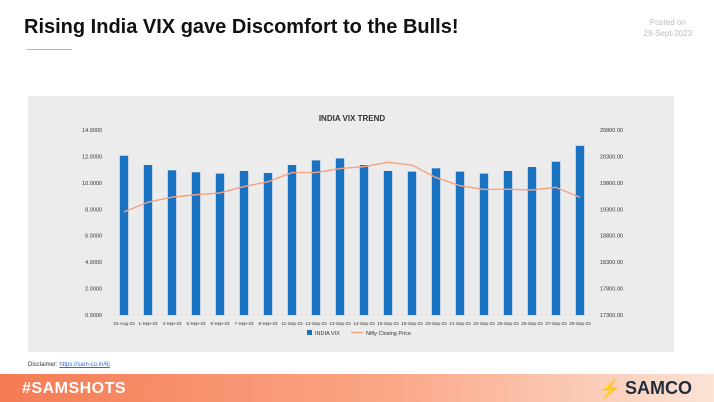 The image size is (714, 402). I want to click on footer-banner: #SAMSHOTS ⚡ SAMCO, so click(357, 388).